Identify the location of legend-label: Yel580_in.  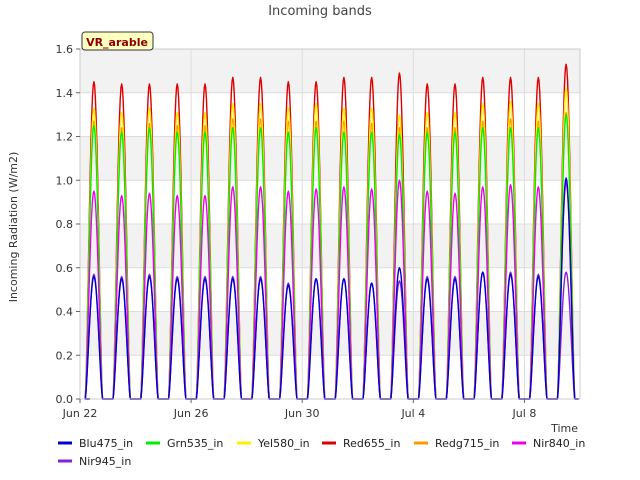
(283, 443).